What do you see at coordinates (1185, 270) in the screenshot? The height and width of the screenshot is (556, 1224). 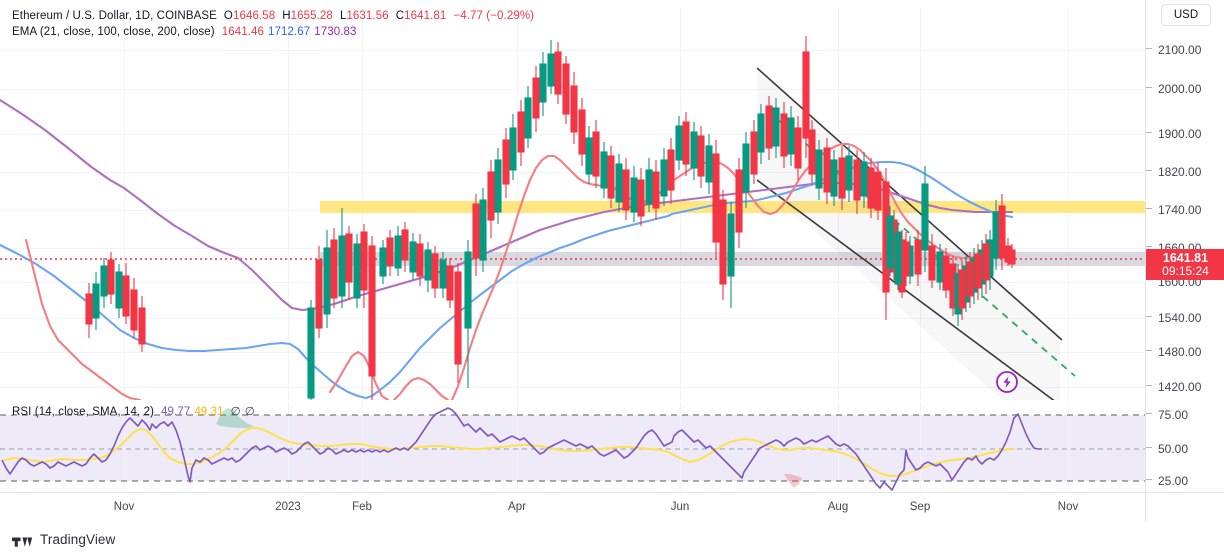 I see `bar-countdown: 09:15:24` at bounding box center [1185, 270].